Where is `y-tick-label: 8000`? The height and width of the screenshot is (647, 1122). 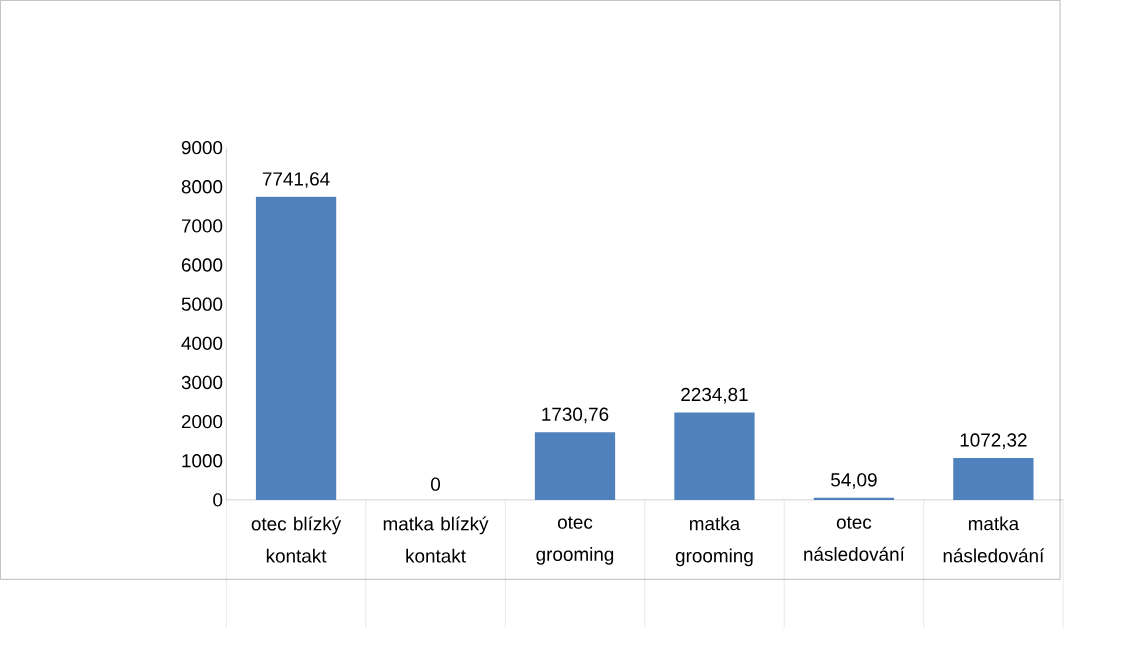 y-tick-label: 8000 is located at coordinates (202, 187).